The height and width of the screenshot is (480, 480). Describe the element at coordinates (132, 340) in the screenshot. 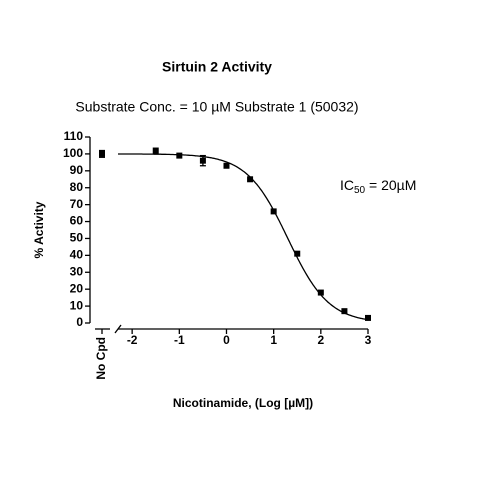

I see `x-tick-label: -2` at that location.